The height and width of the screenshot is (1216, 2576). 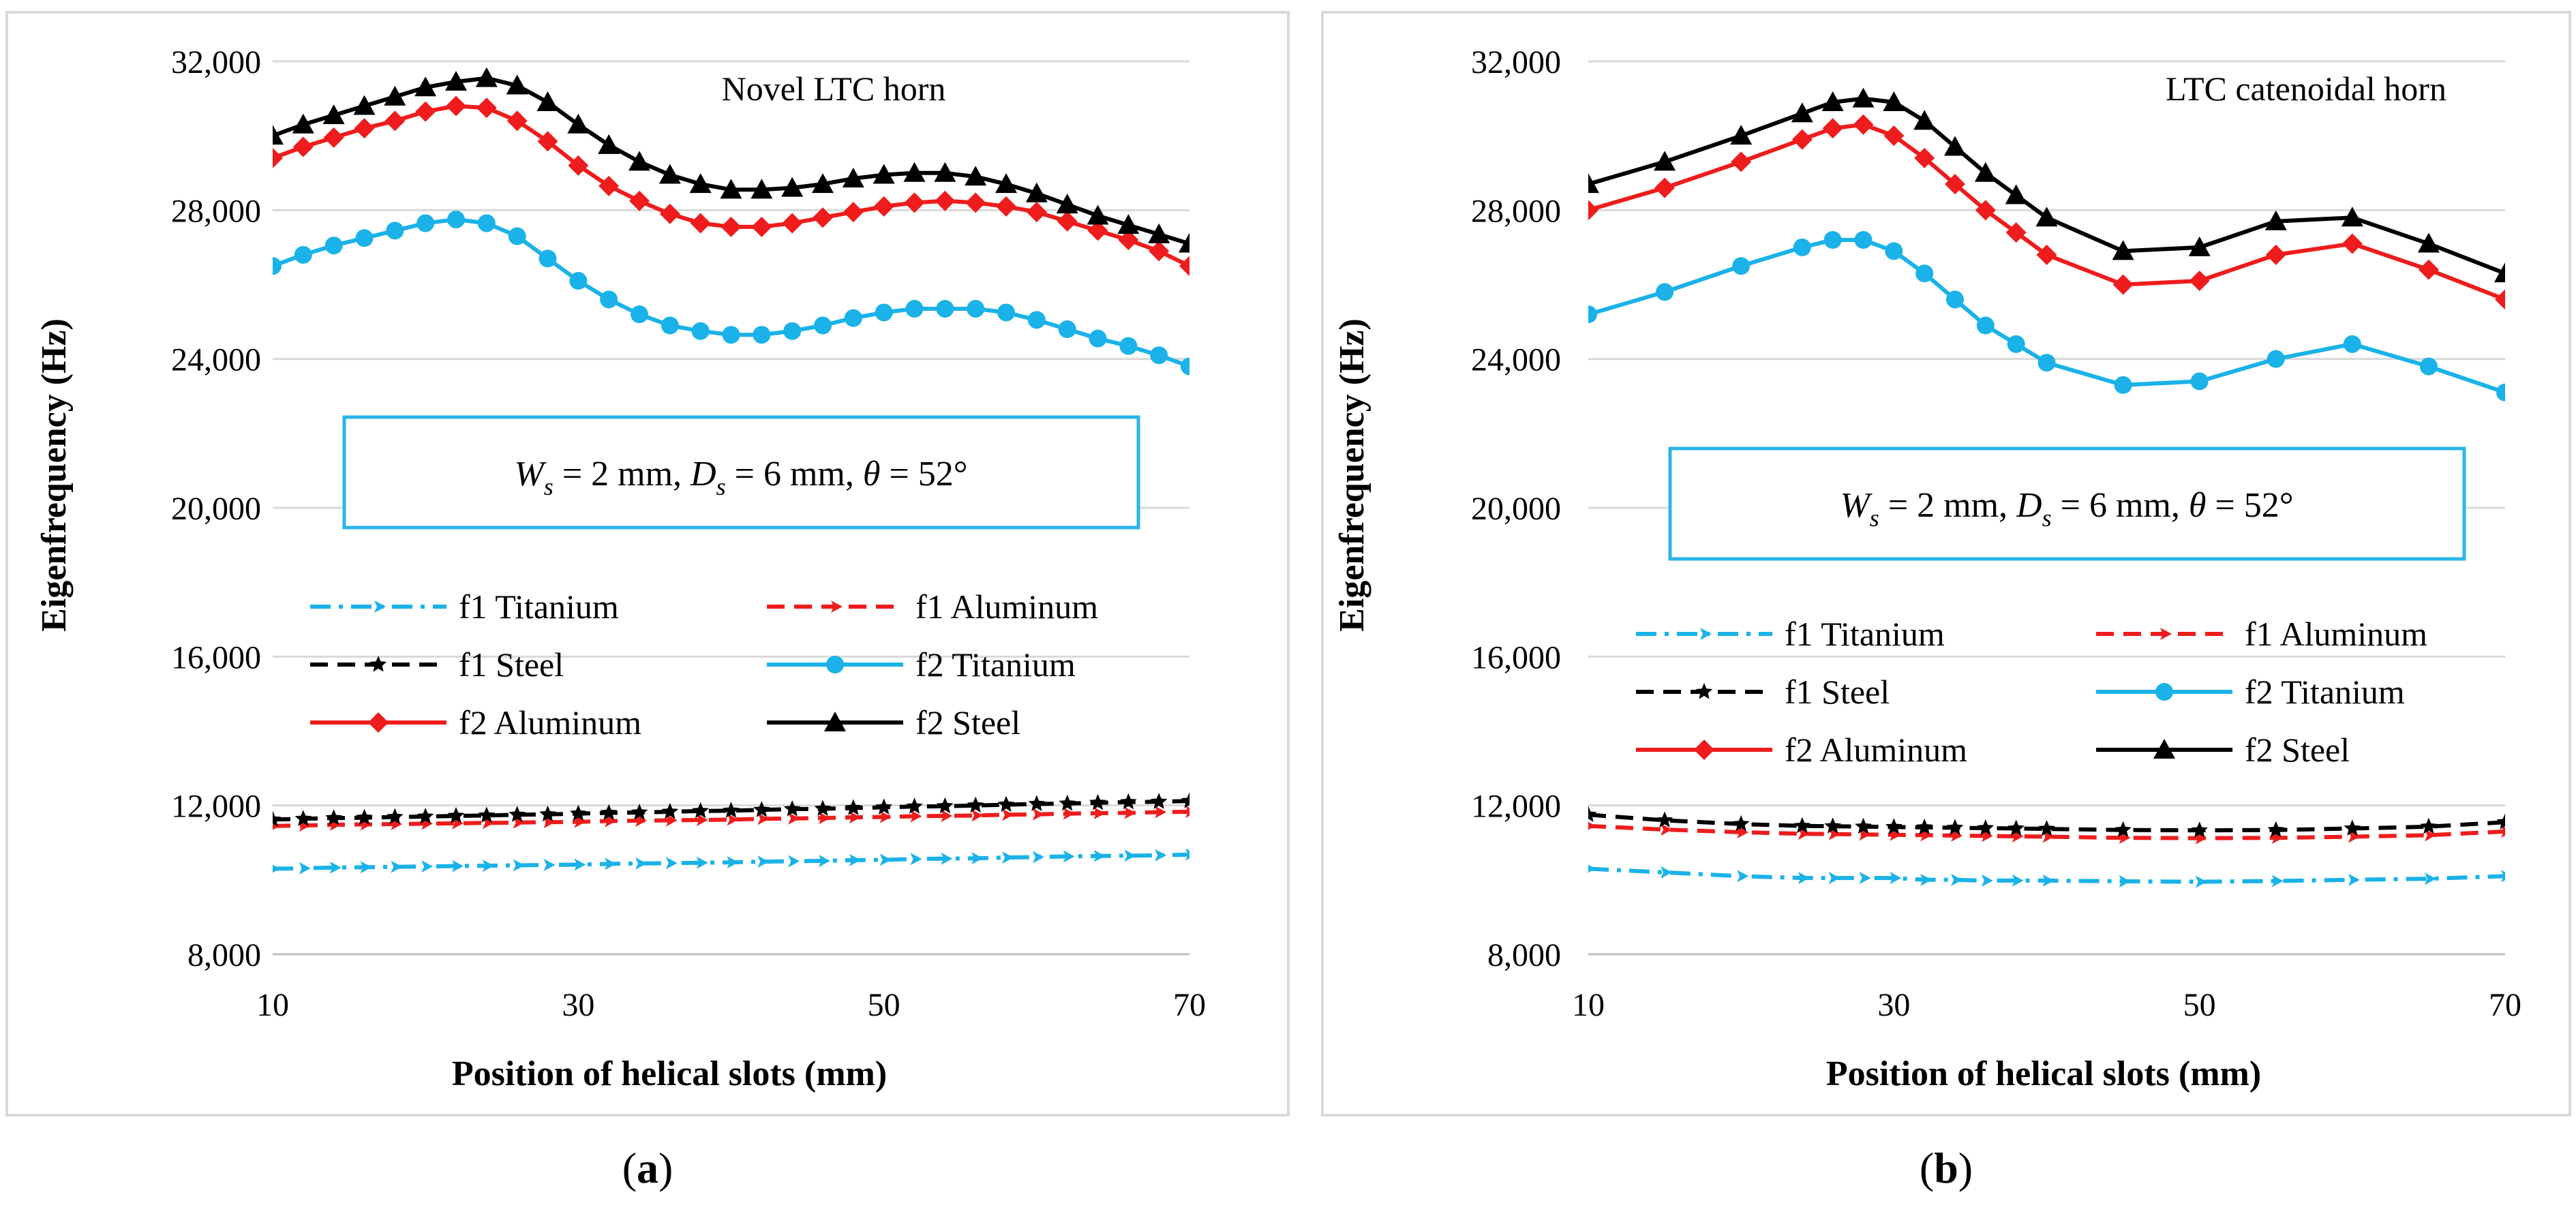 What do you see at coordinates (224, 955) in the screenshot?
I see `y-tick-label-a-0: 8,000` at bounding box center [224, 955].